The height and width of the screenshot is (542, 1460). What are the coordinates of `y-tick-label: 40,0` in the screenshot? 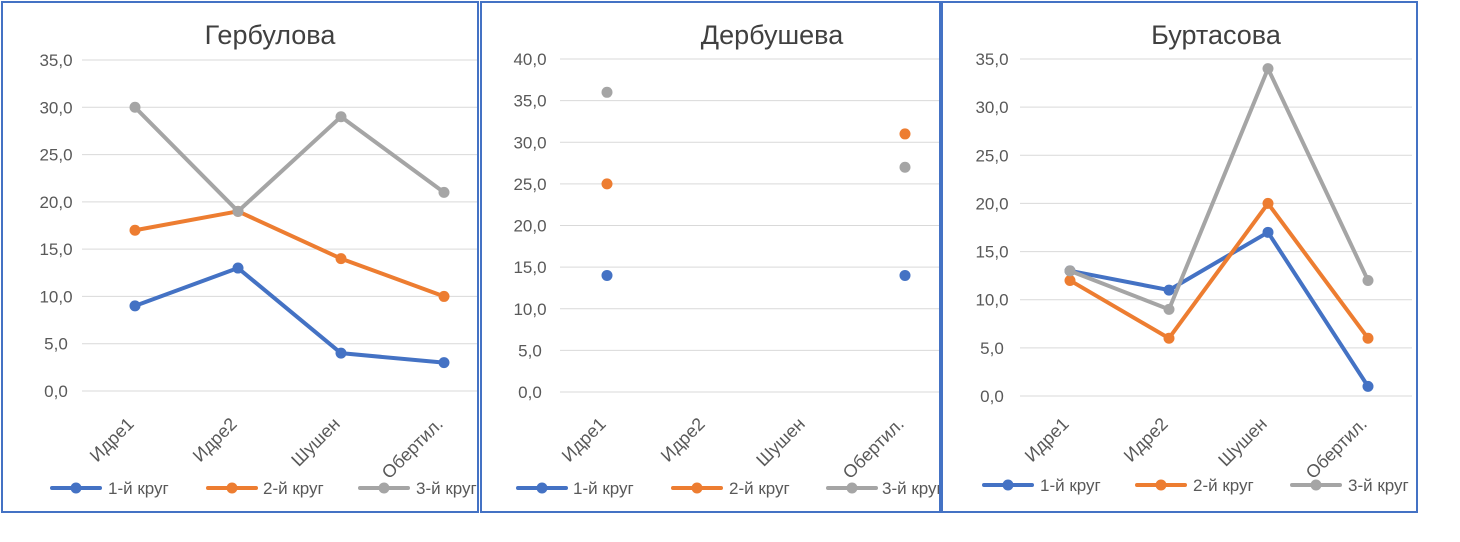 It's located at (529, 59).